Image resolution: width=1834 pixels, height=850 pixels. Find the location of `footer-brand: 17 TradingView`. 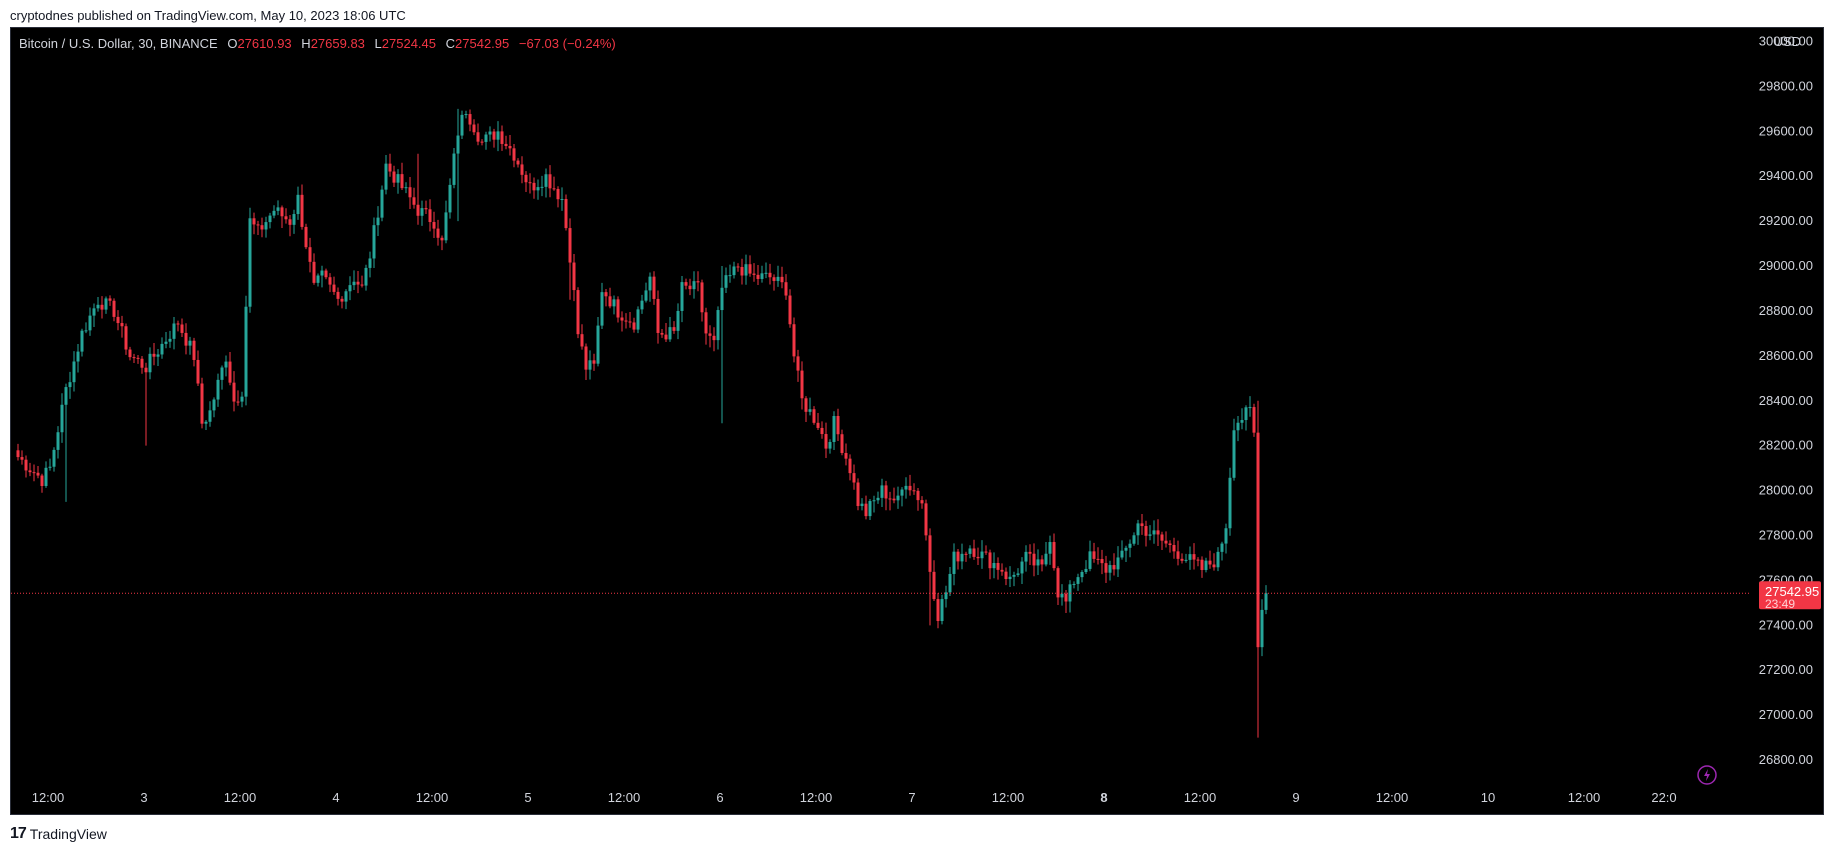

footer-brand: 17 TradingView is located at coordinates (58, 834).